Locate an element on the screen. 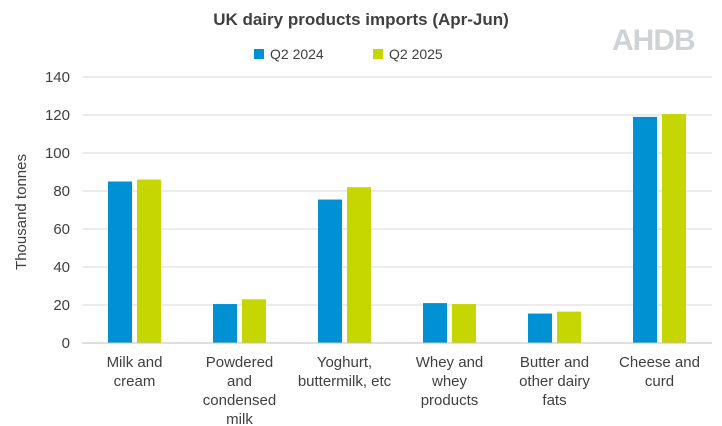 This screenshot has width=722, height=426. bar-q2-2024-milk-and-cream is located at coordinates (120, 262).